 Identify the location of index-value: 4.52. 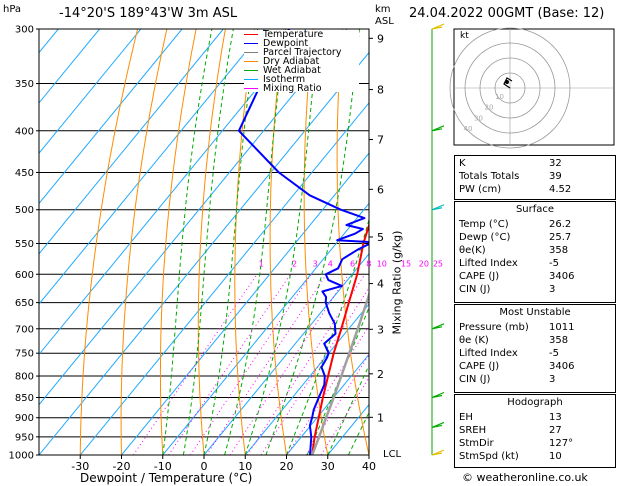
(560, 189).